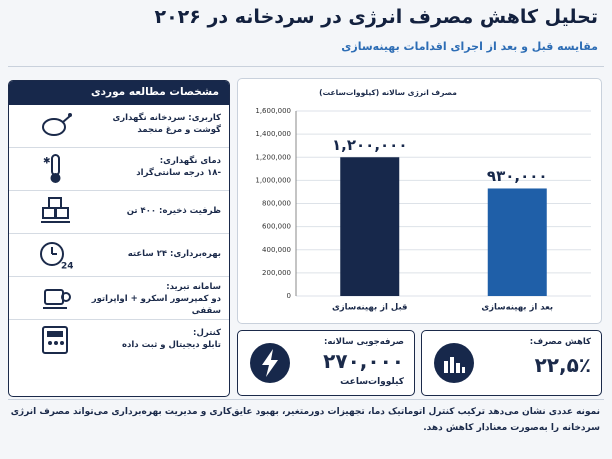 This screenshot has width=612, height=459. I want to click on title: تحلیل کاهش مصرف انرژی در سردخانه در ۲۰۲۶, so click(376, 17).